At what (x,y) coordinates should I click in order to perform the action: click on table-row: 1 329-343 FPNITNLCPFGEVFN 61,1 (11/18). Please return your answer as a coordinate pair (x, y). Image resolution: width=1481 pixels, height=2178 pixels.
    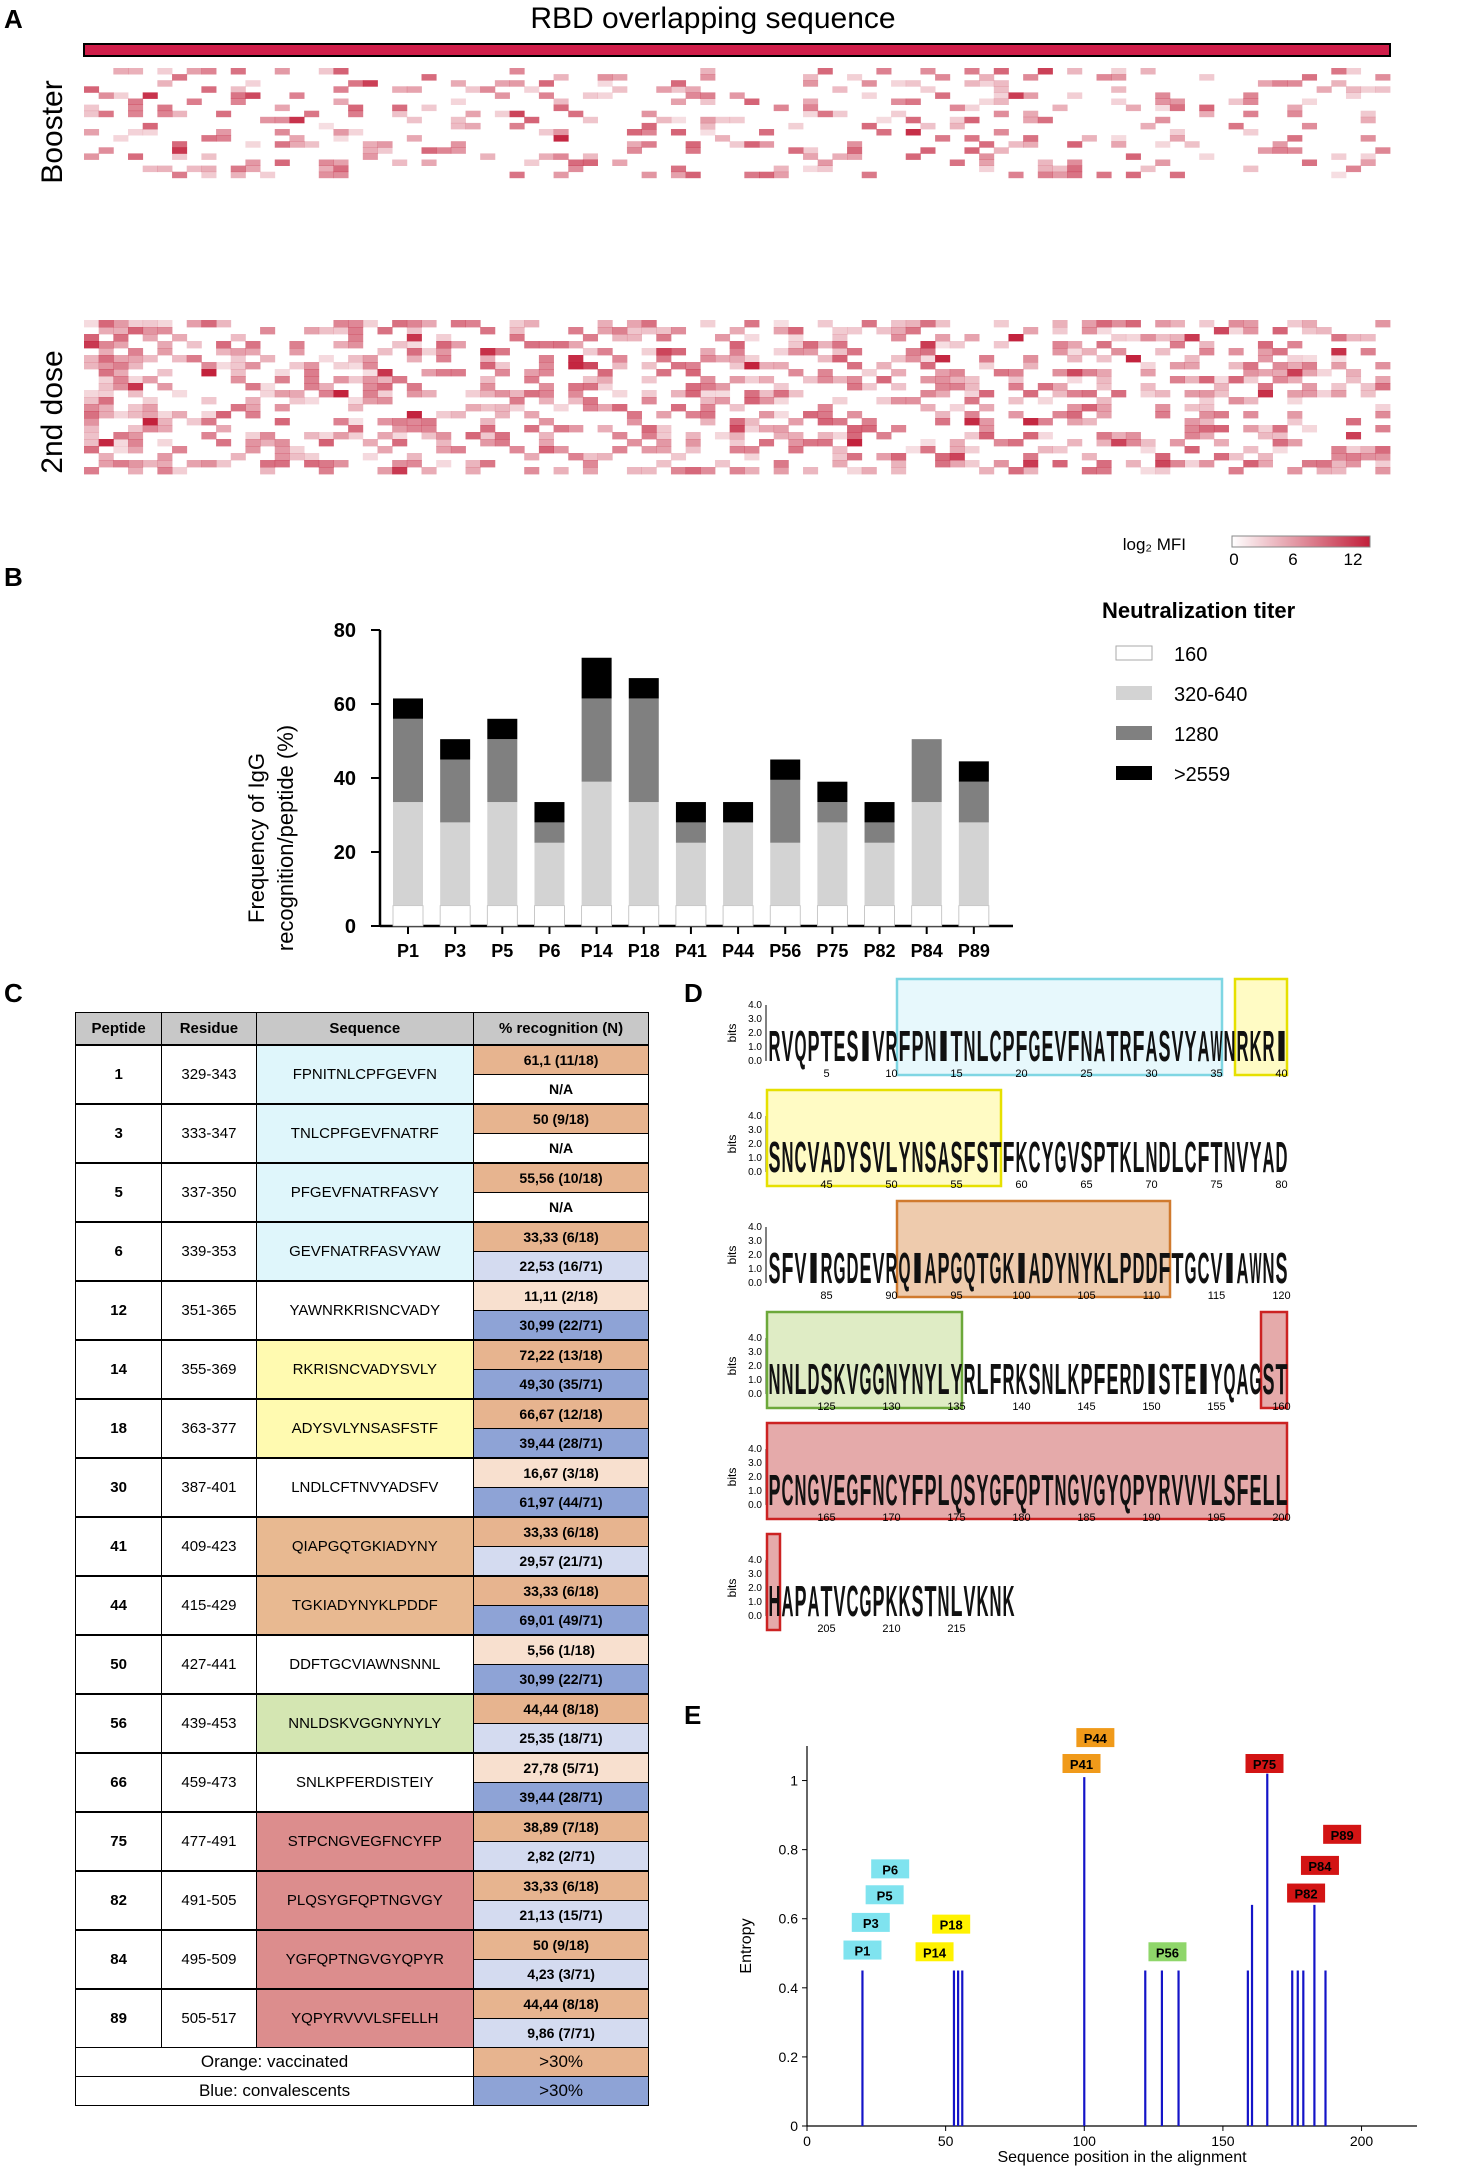
    Looking at the image, I should click on (361, 1074).